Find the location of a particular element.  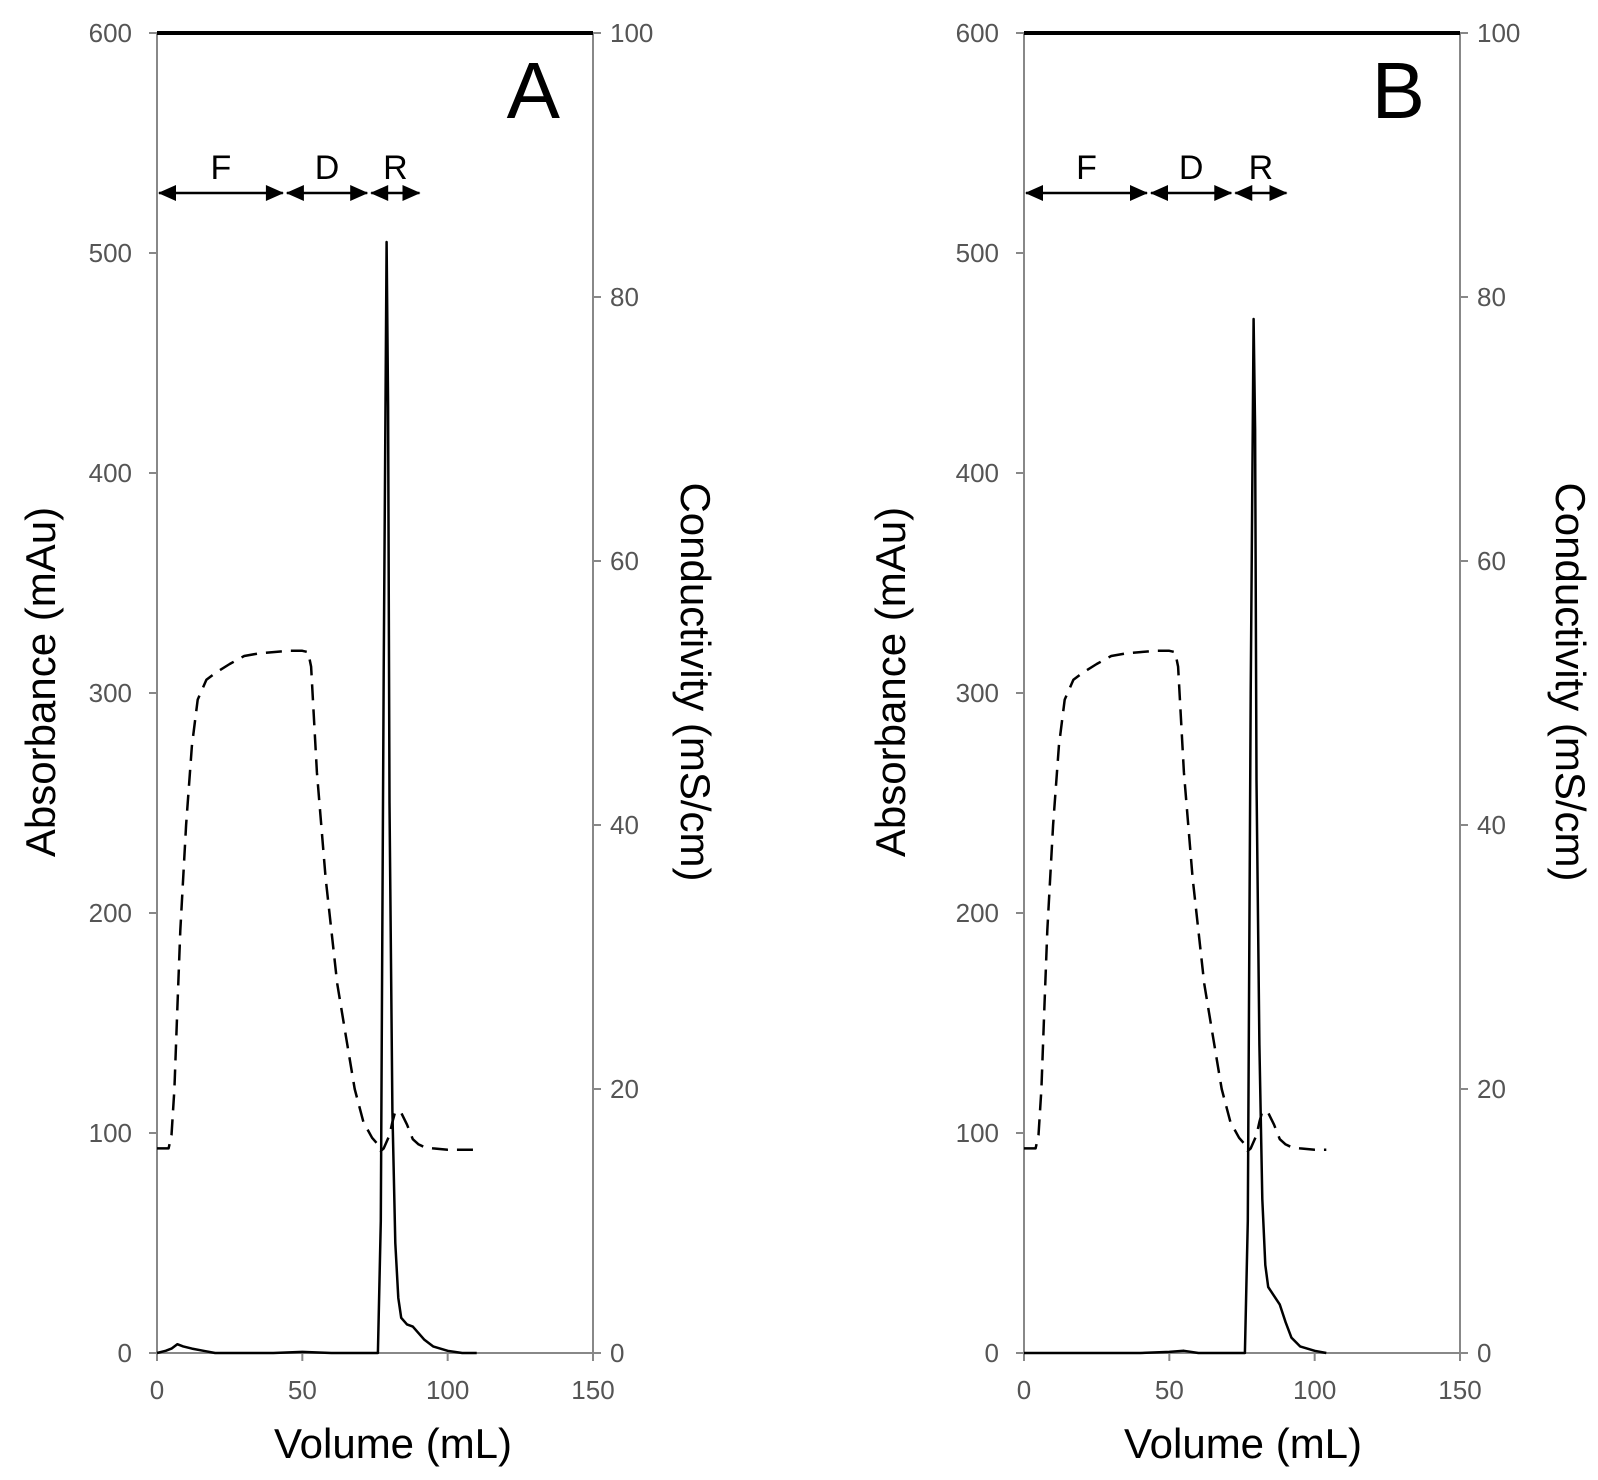

panel-label: B is located at coordinates (1398, 90).